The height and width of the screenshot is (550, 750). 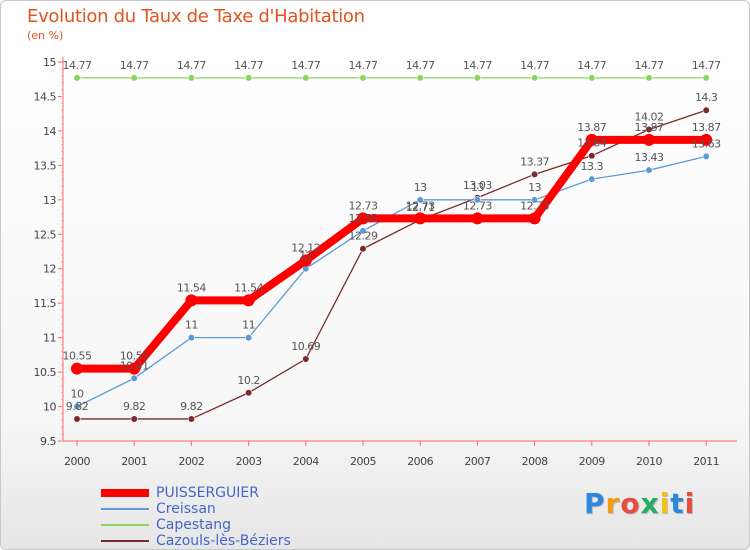 What do you see at coordinates (49, 338) in the screenshot?
I see `y-tick-label: 11` at bounding box center [49, 338].